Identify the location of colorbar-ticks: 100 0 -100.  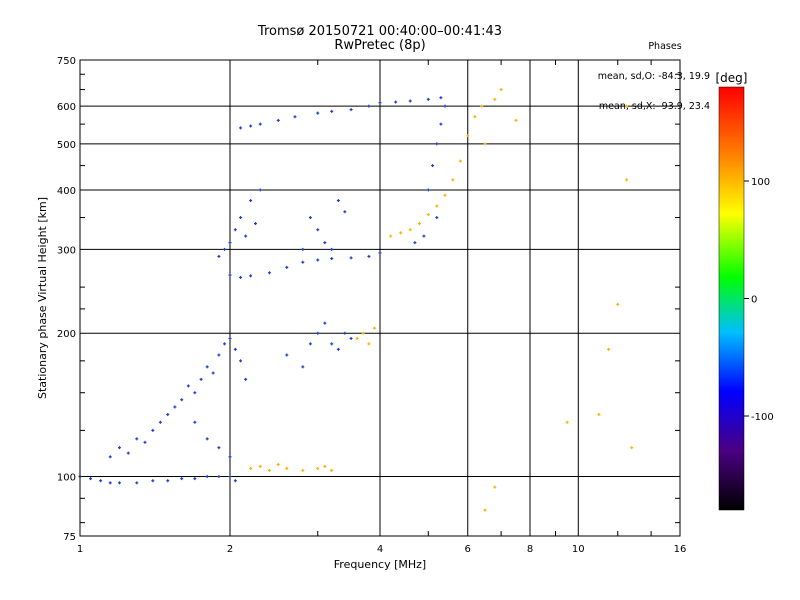
(759, 300).